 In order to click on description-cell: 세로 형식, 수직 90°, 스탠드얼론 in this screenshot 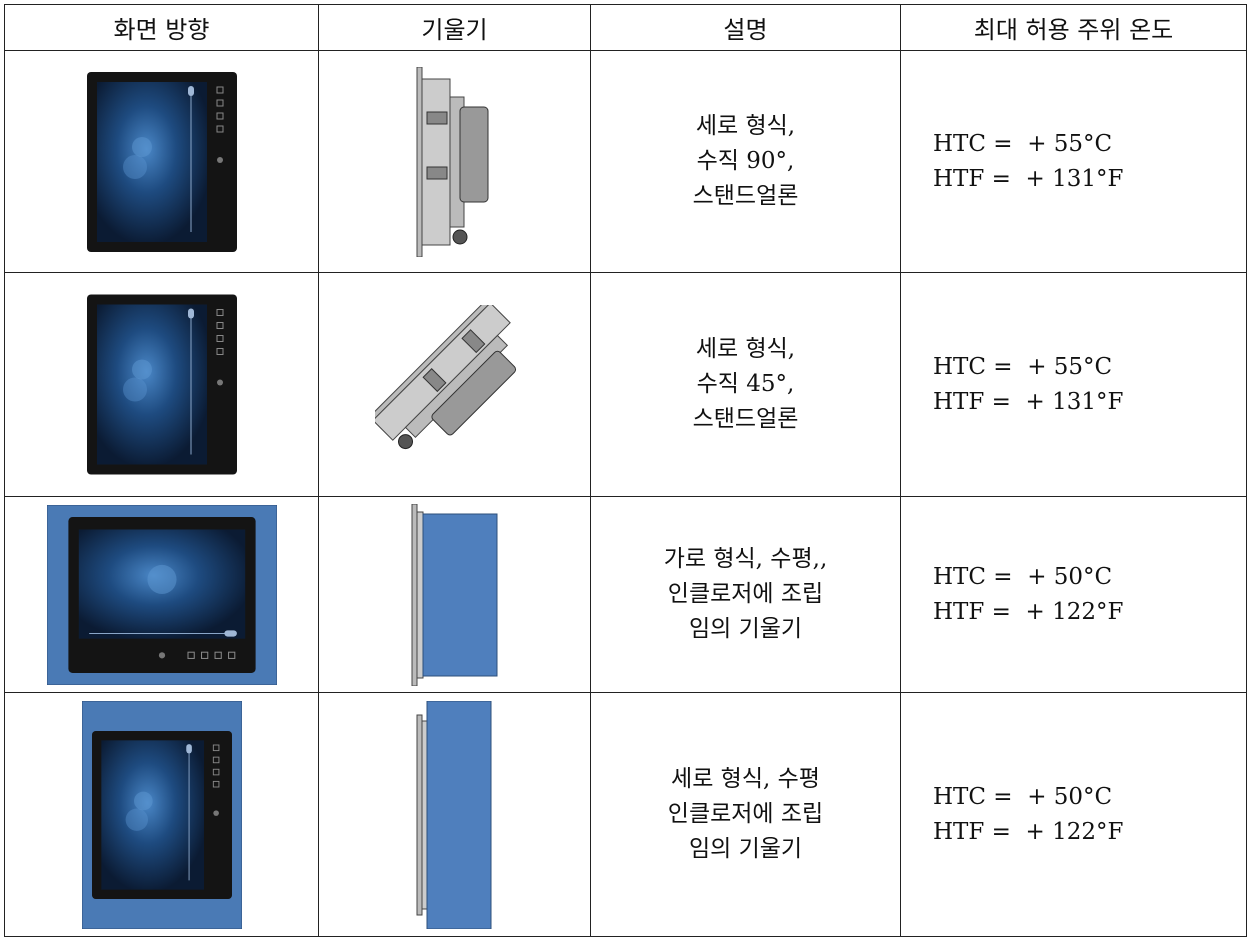, I will do `click(745, 161)`.